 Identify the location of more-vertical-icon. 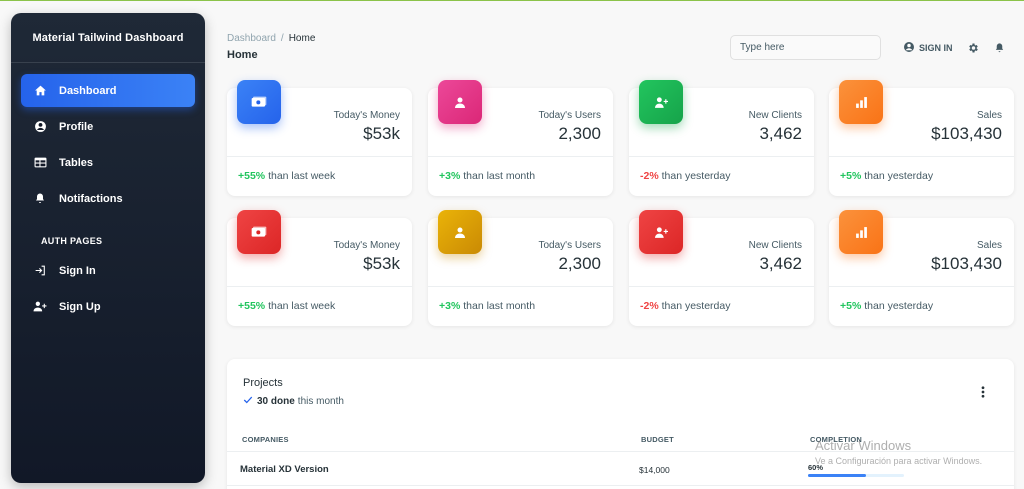
(983, 394).